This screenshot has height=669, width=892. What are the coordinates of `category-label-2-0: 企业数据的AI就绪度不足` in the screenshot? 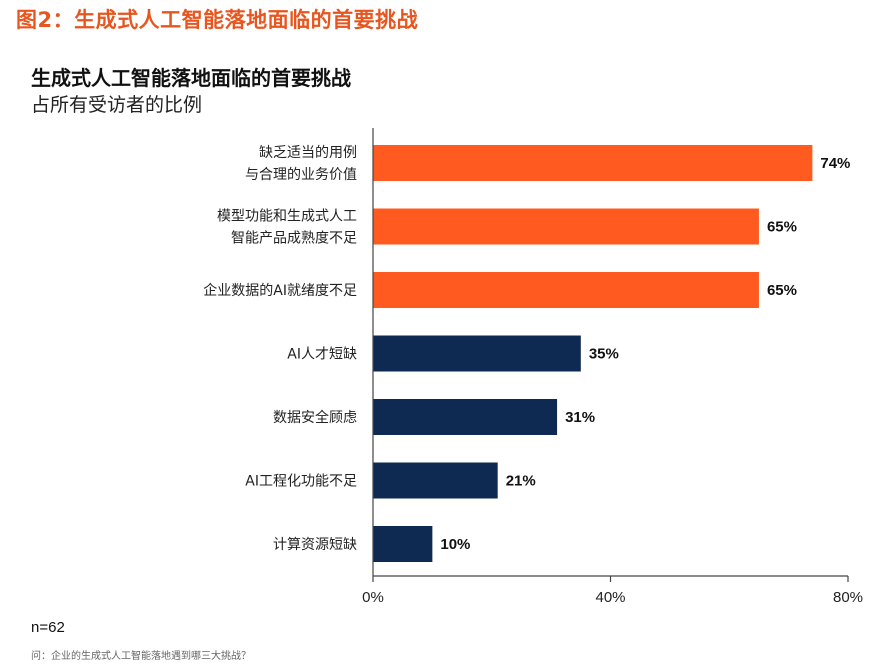 It's located at (280, 290).